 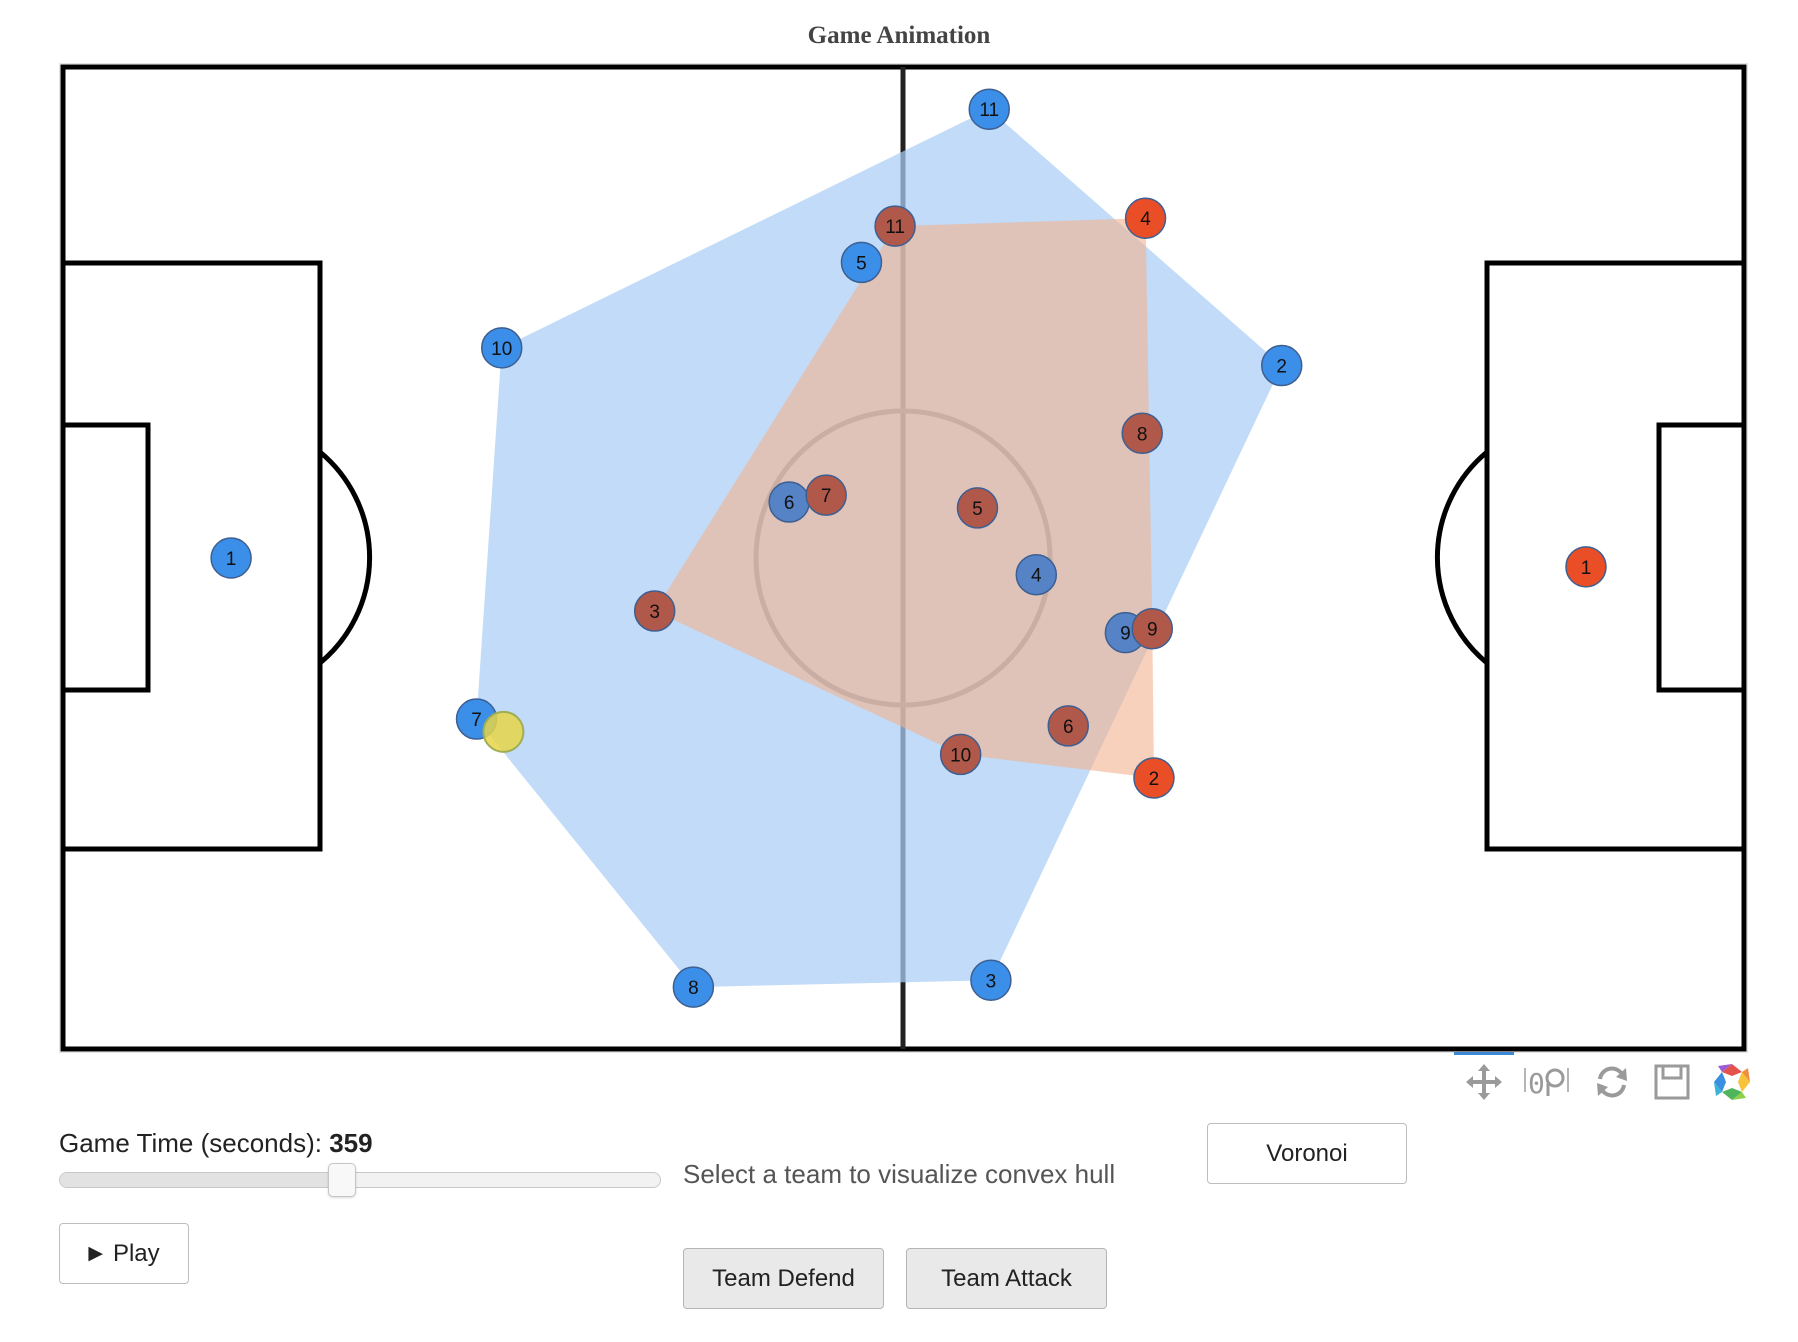 I want to click on play-button: ▶ Play, so click(x=124, y=1253).